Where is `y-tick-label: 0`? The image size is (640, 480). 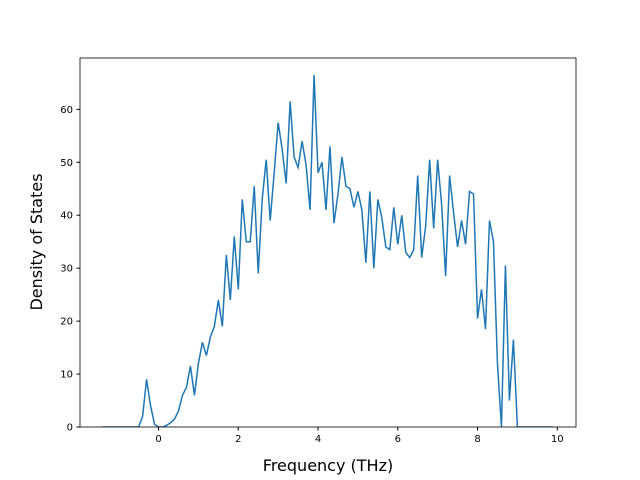
y-tick-label: 0 is located at coordinates (70, 428).